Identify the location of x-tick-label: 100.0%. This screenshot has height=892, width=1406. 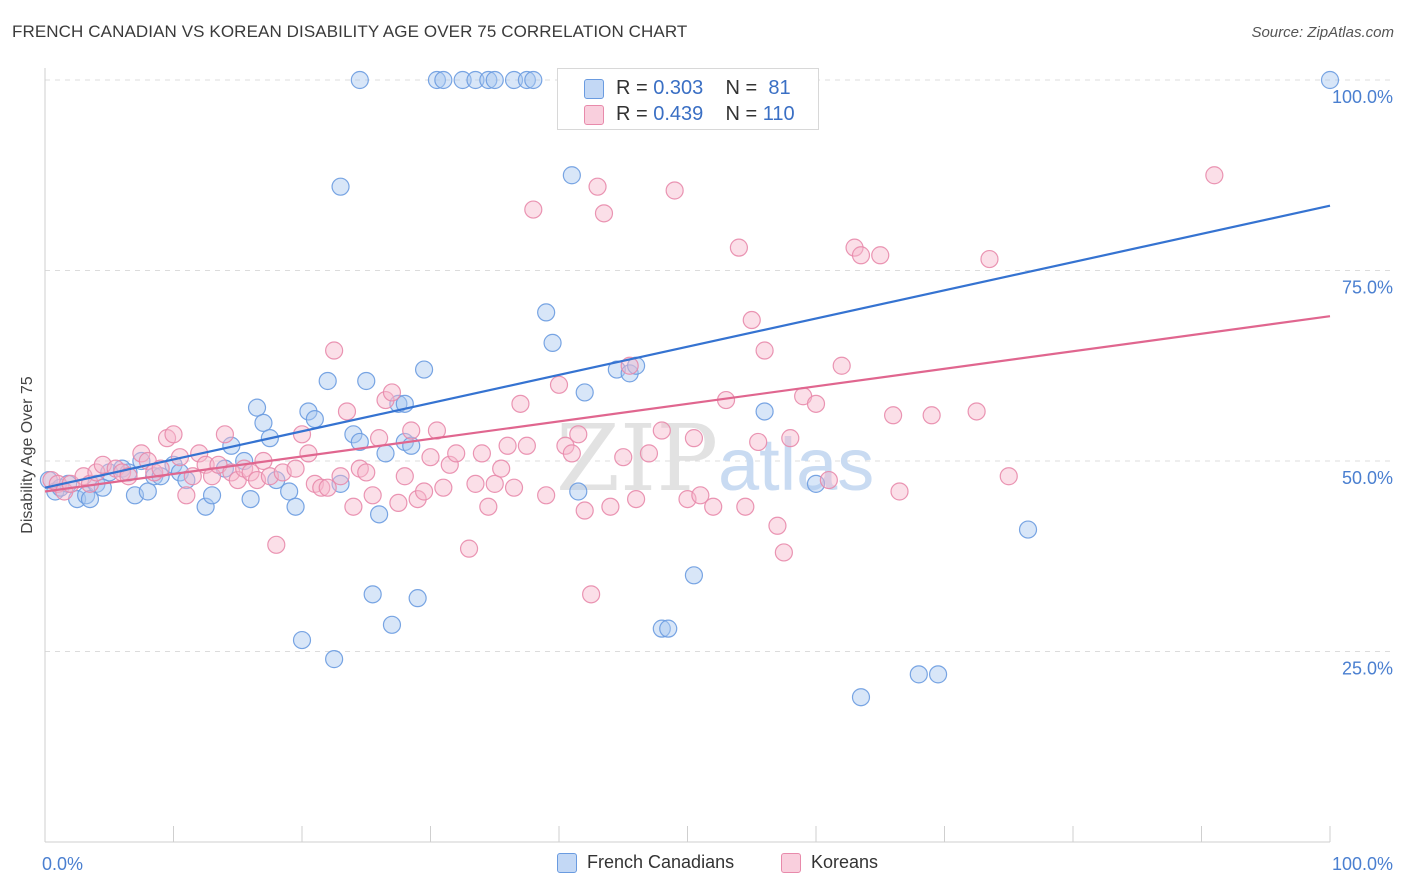
(1362, 864).